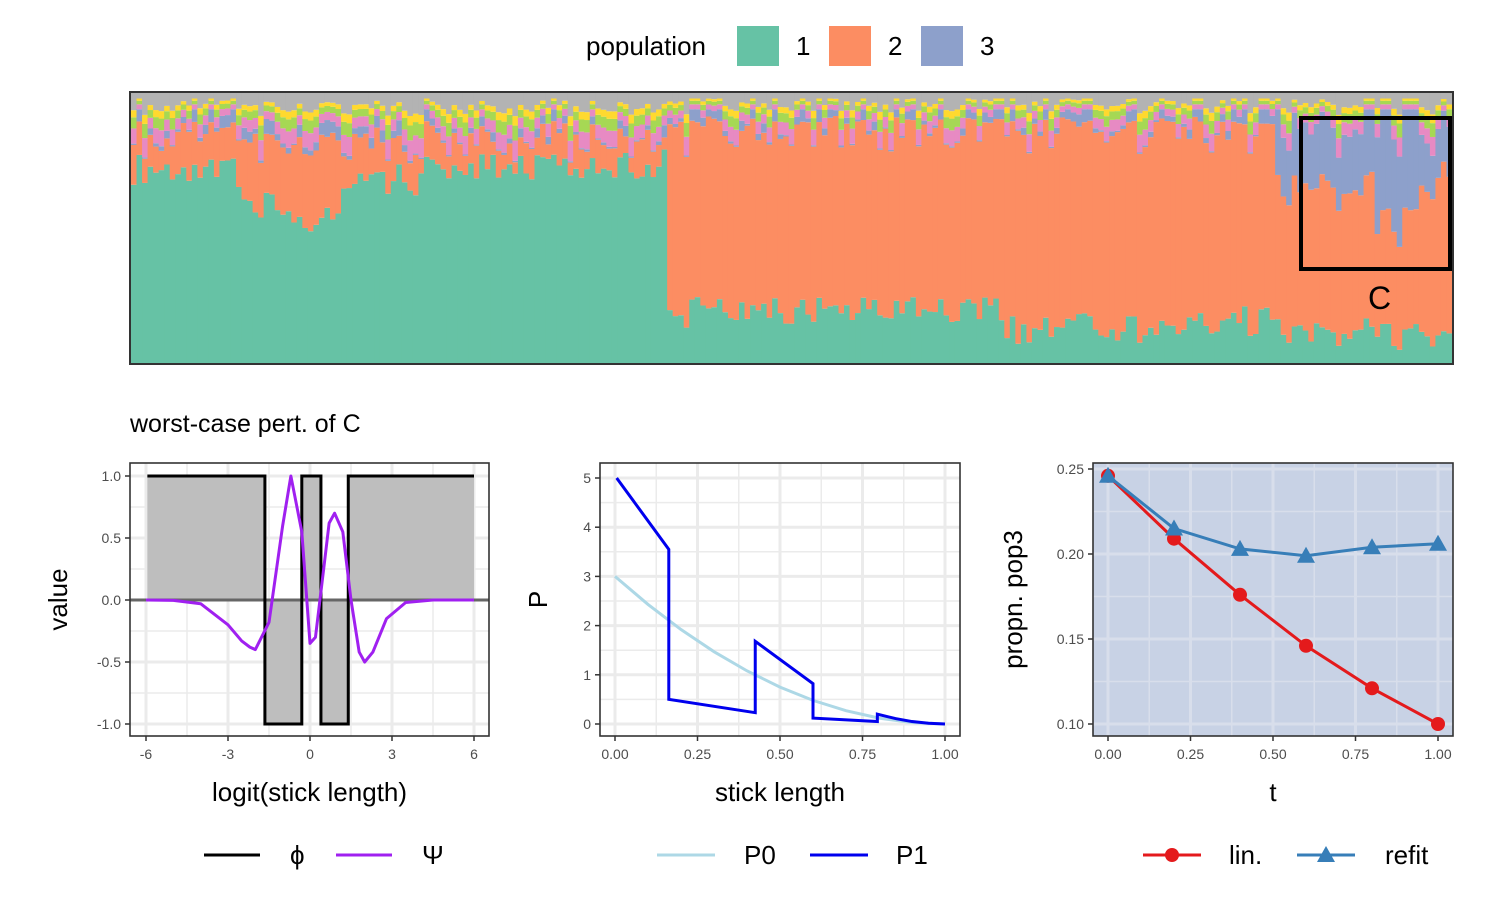  What do you see at coordinates (1438, 542) in the screenshot?
I see `refit-point` at bounding box center [1438, 542].